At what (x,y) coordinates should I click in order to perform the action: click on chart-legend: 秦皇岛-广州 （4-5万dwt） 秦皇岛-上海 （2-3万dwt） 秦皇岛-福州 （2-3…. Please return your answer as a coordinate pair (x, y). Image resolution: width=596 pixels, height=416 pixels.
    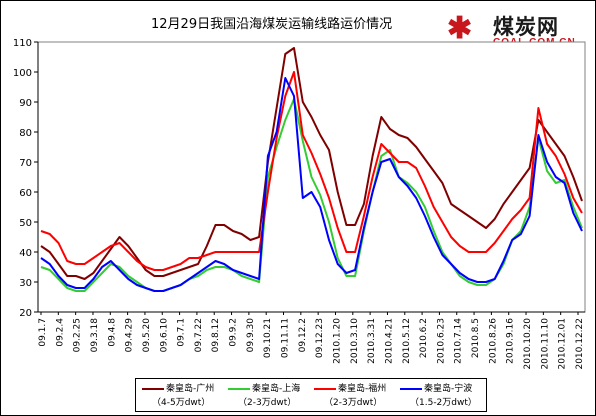
    Looking at the image, I should click on (311, 395).